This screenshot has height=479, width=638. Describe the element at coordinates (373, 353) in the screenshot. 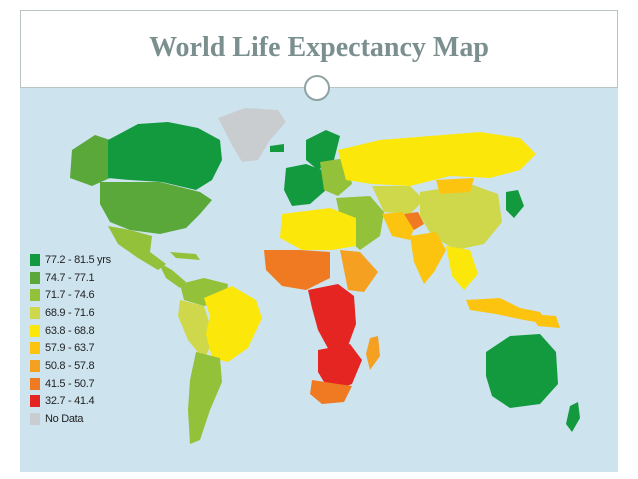

I see `region-madagascar` at that location.